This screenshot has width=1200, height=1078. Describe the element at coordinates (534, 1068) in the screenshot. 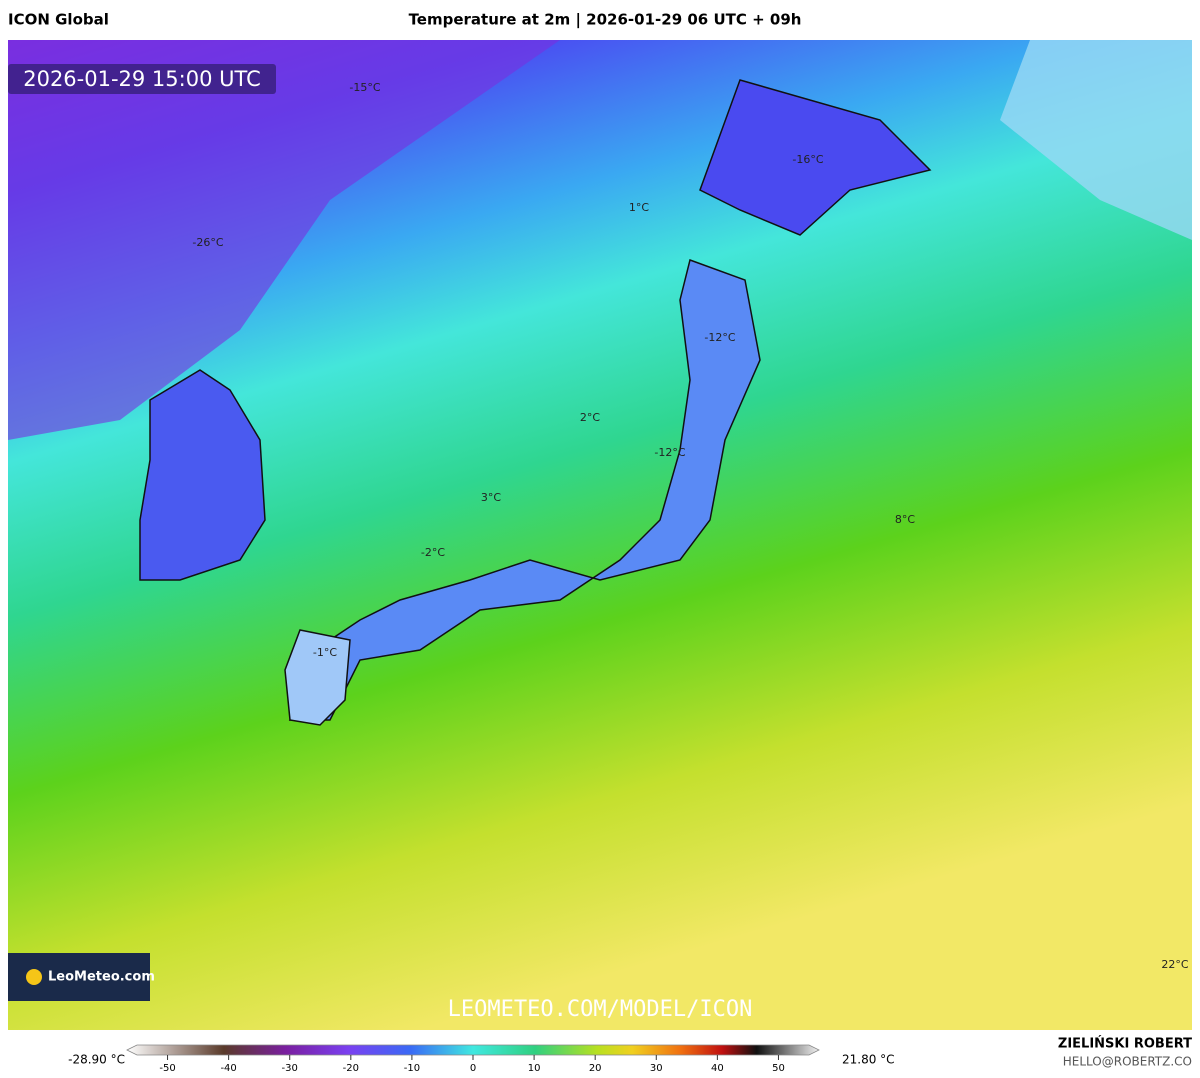

I see `colorbar-tick-label: 10` at that location.